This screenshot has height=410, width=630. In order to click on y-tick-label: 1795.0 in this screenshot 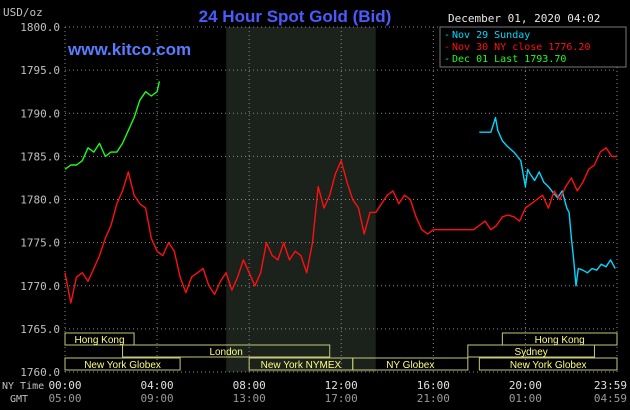, I will do `click(40, 70)`.